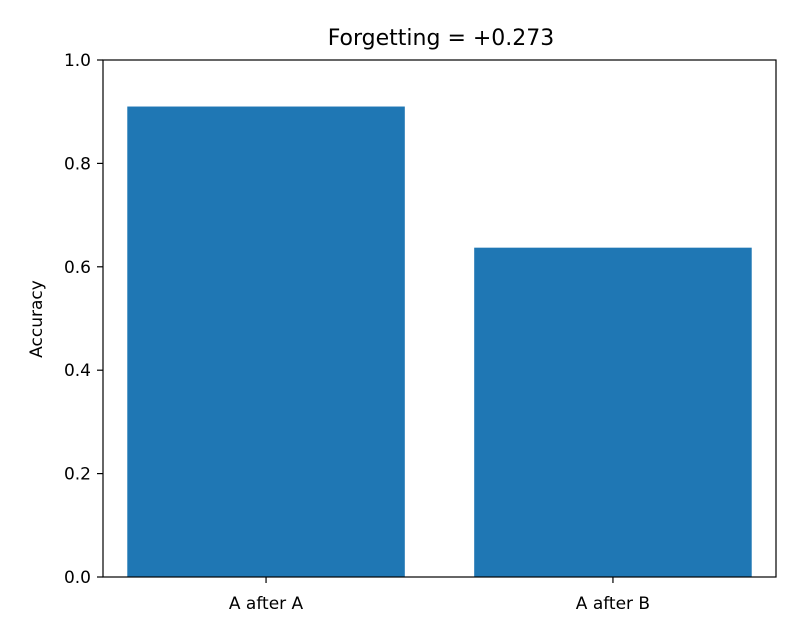 The image size is (800, 640). Describe the element at coordinates (441, 38) in the screenshot. I see `chart-title: Forgetting = +0.273` at that location.